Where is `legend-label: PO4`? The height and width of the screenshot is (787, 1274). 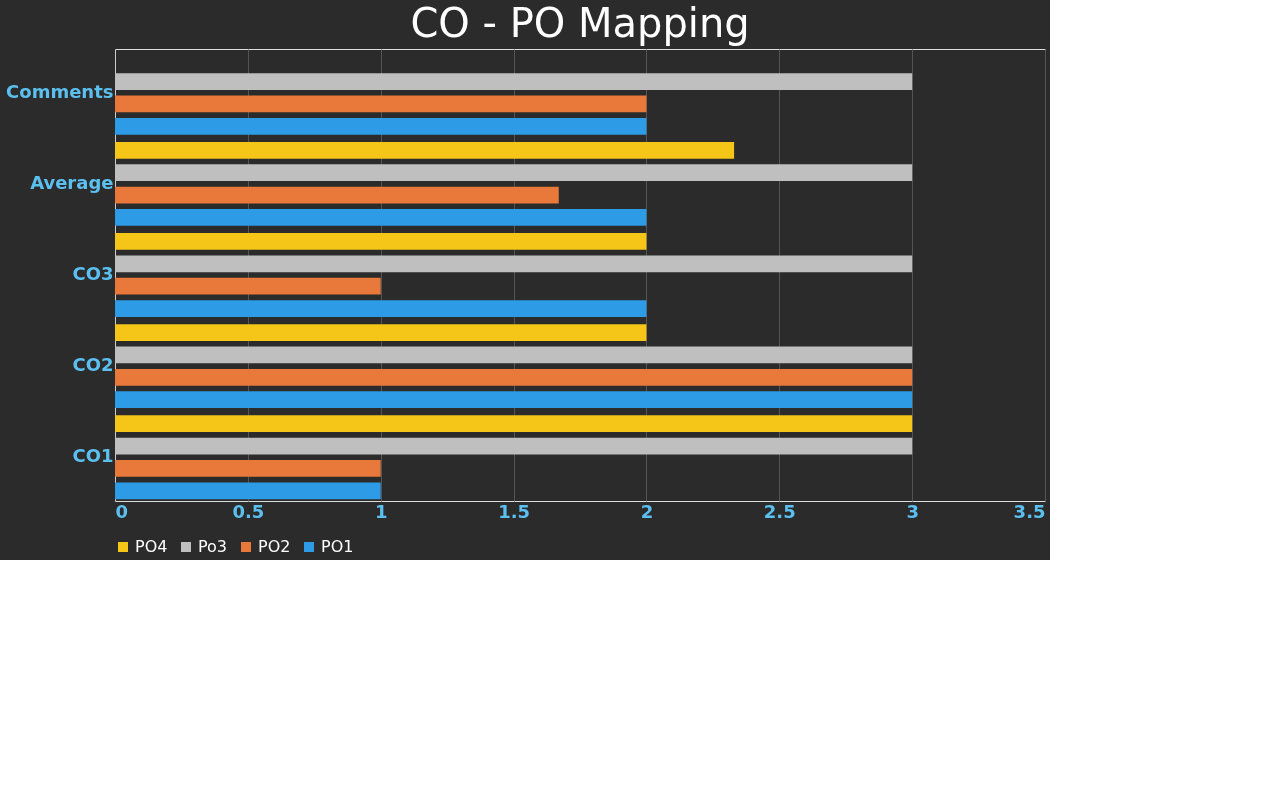 legend-label: PO4 is located at coordinates (151, 546).